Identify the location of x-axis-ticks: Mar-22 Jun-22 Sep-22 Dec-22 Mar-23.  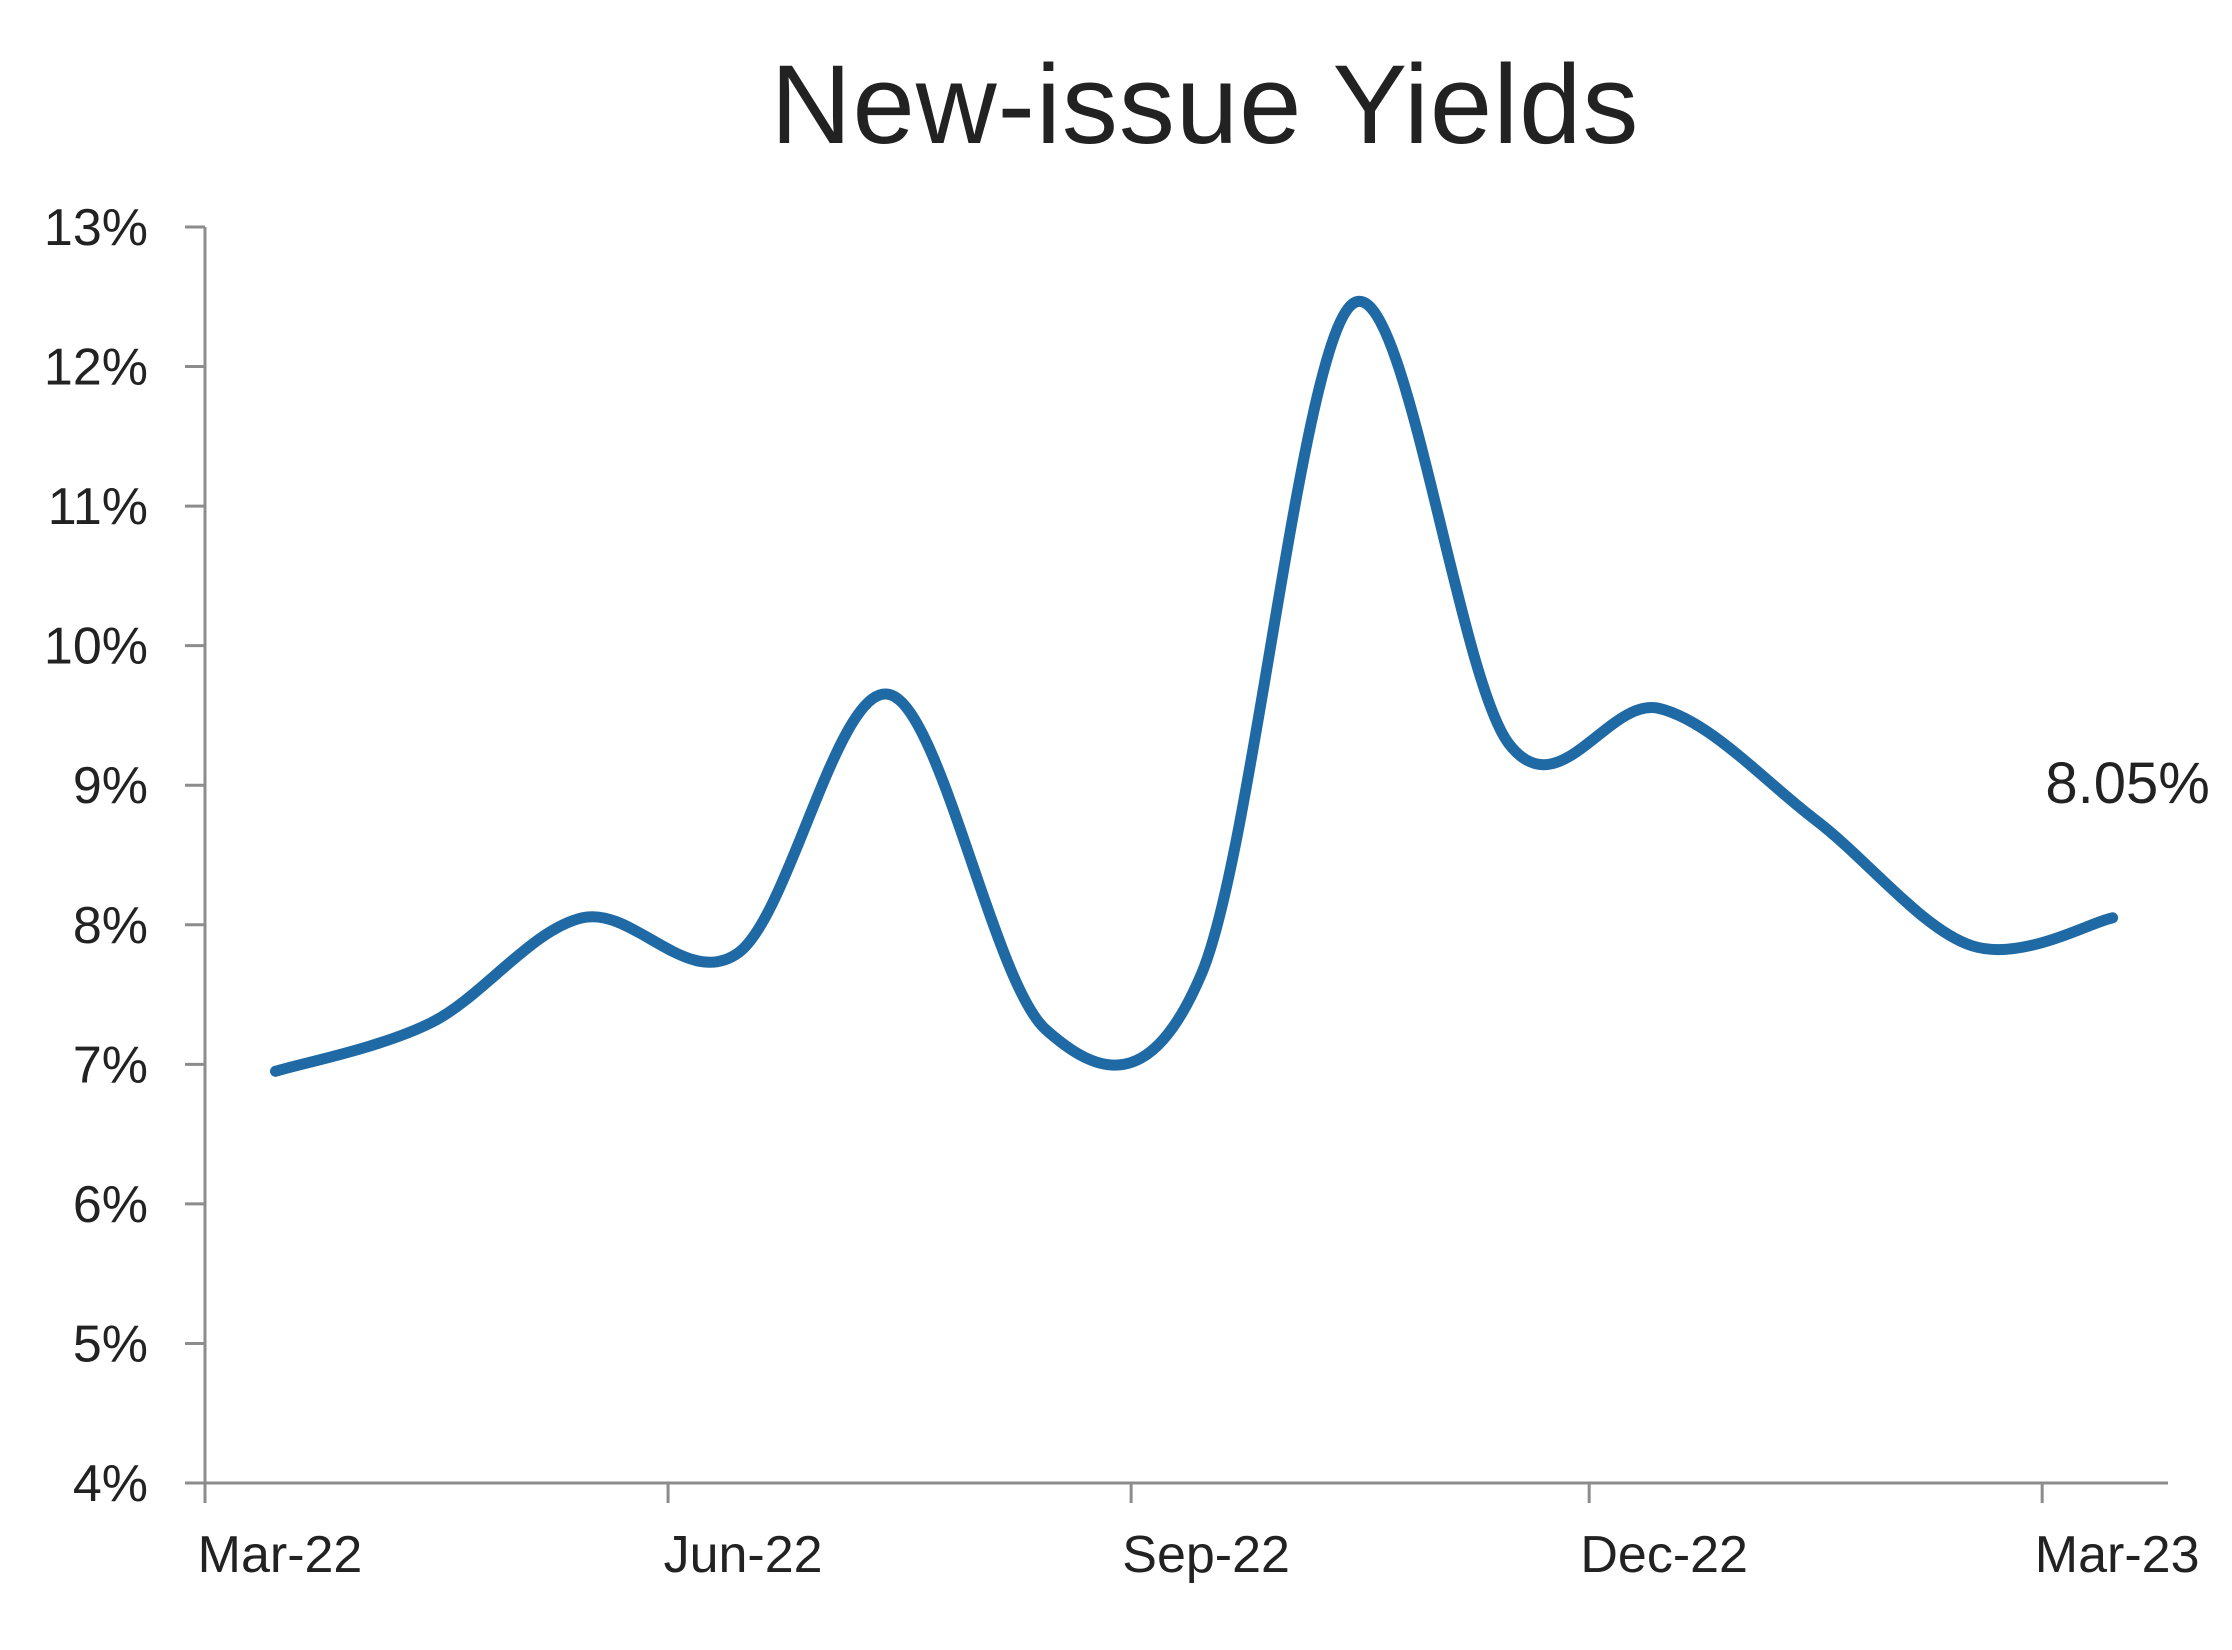
(1199, 1533).